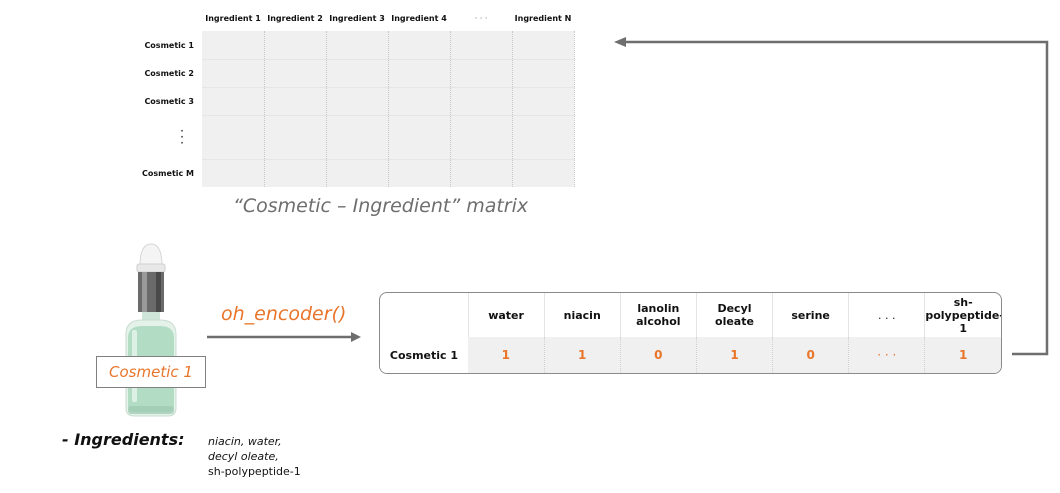  Describe the element at coordinates (123, 439) in the screenshot. I see `ingredients-title: - Ingredients:` at that location.